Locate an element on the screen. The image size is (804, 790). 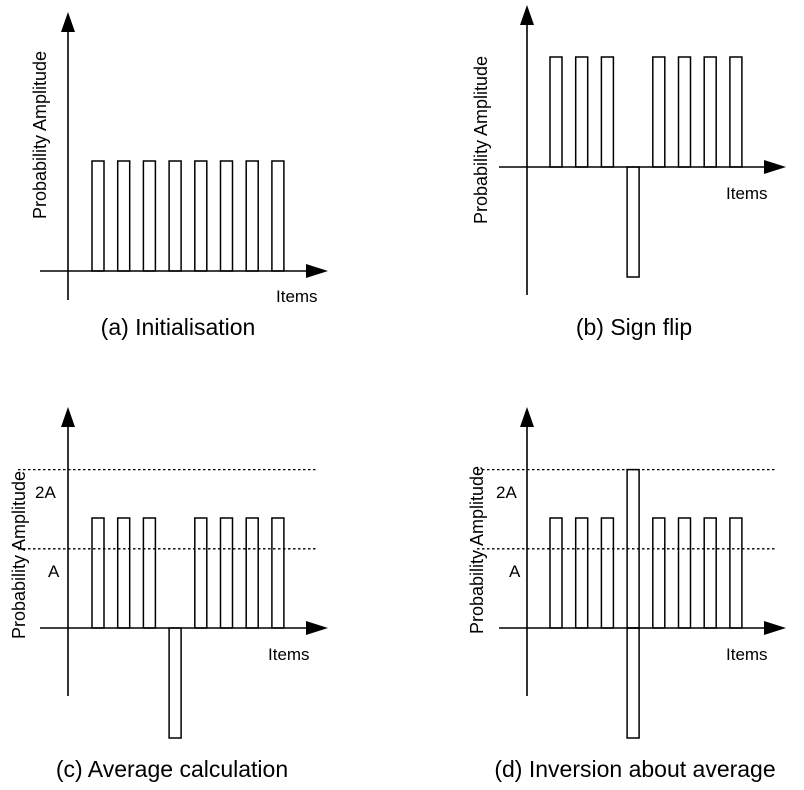
panel-caption: (d) Inversion about average is located at coordinates (634, 769).